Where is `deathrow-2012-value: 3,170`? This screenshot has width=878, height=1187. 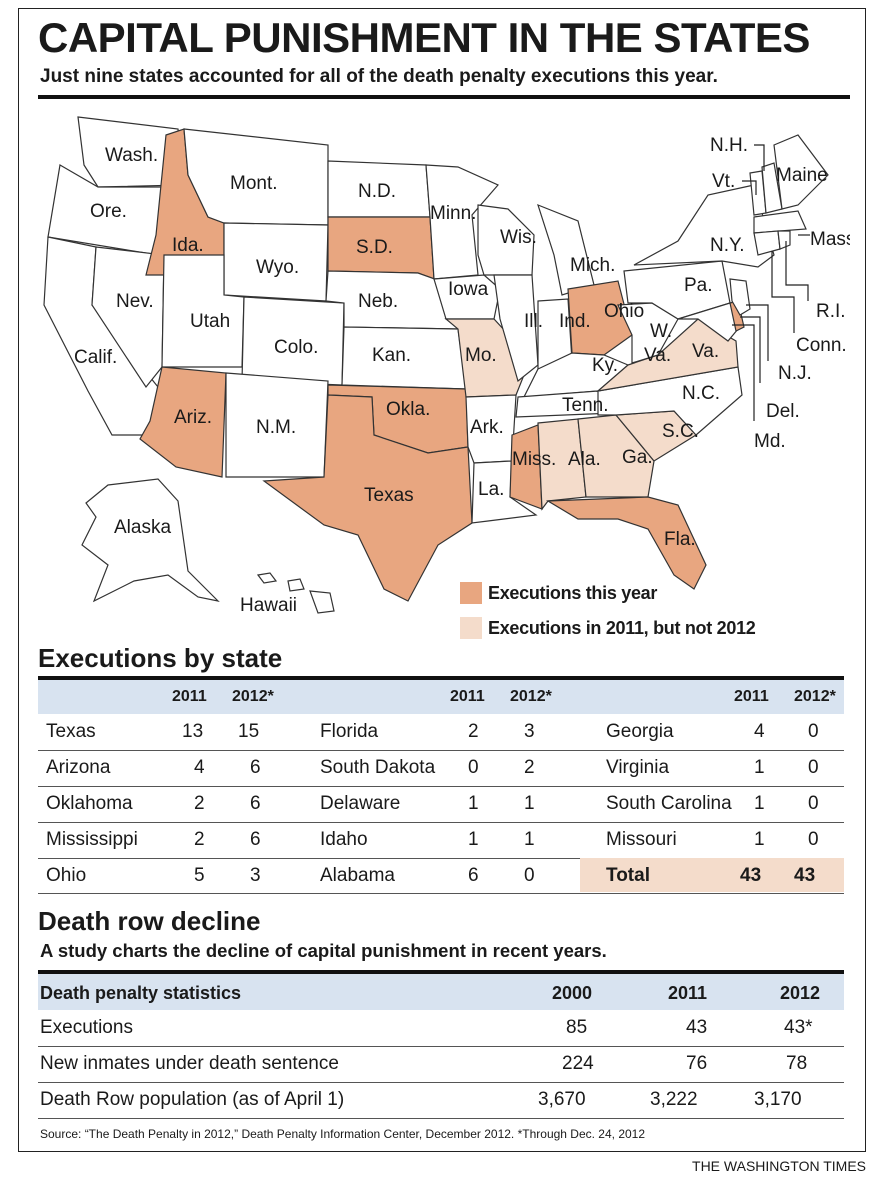 deathrow-2012-value: 3,170 is located at coordinates (778, 1099).